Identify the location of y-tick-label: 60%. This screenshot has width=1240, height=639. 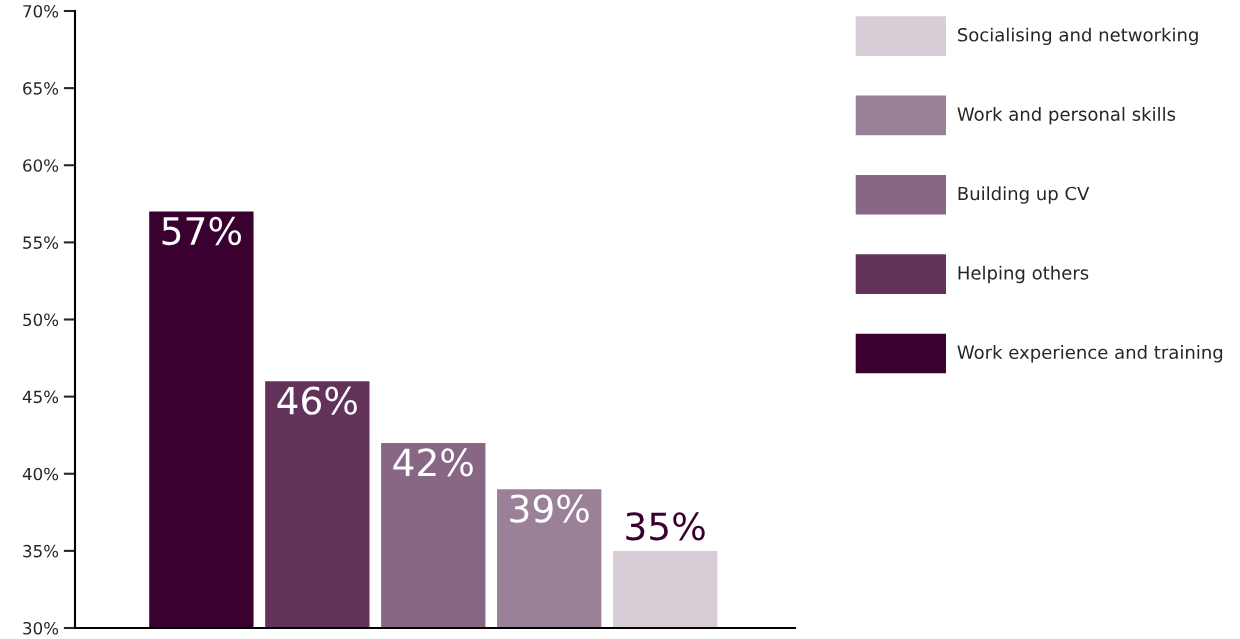
(41, 165).